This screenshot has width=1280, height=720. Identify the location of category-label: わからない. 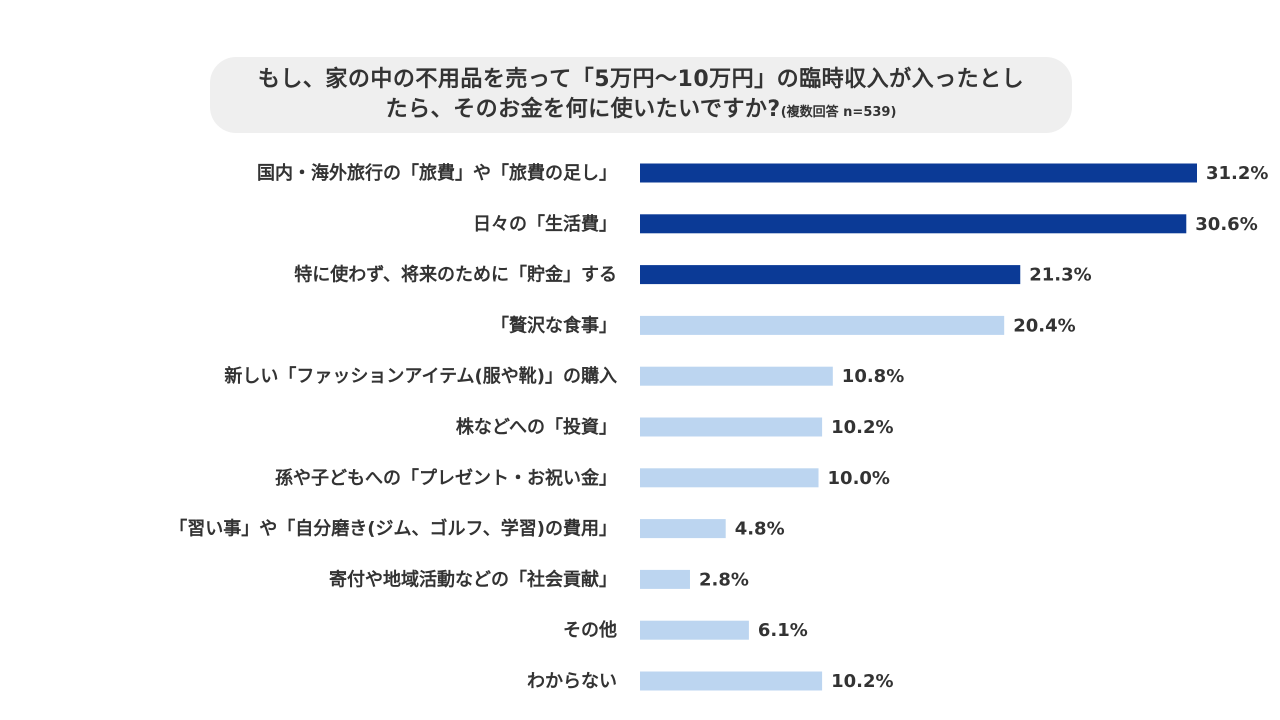
(572, 681).